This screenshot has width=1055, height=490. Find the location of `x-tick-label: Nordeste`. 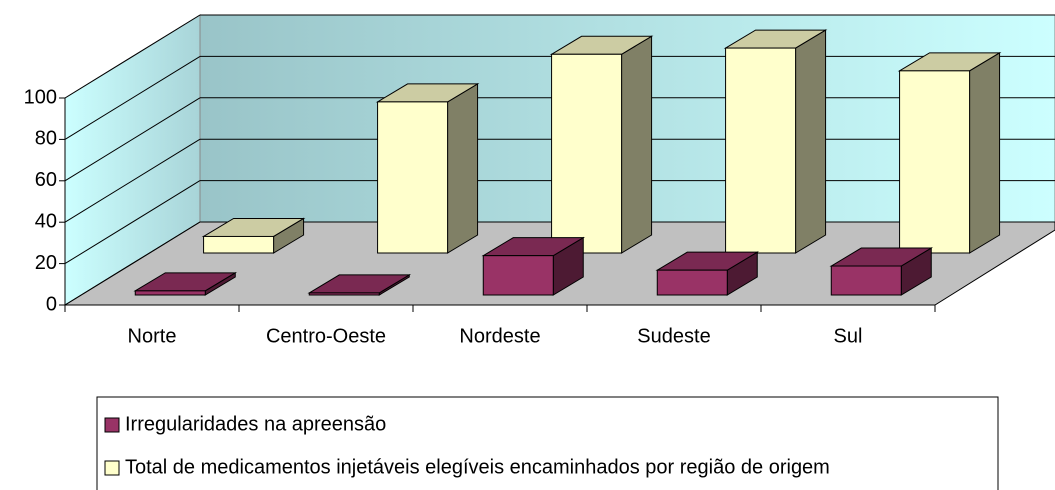

x-tick-label: Nordeste is located at coordinates (499, 336).